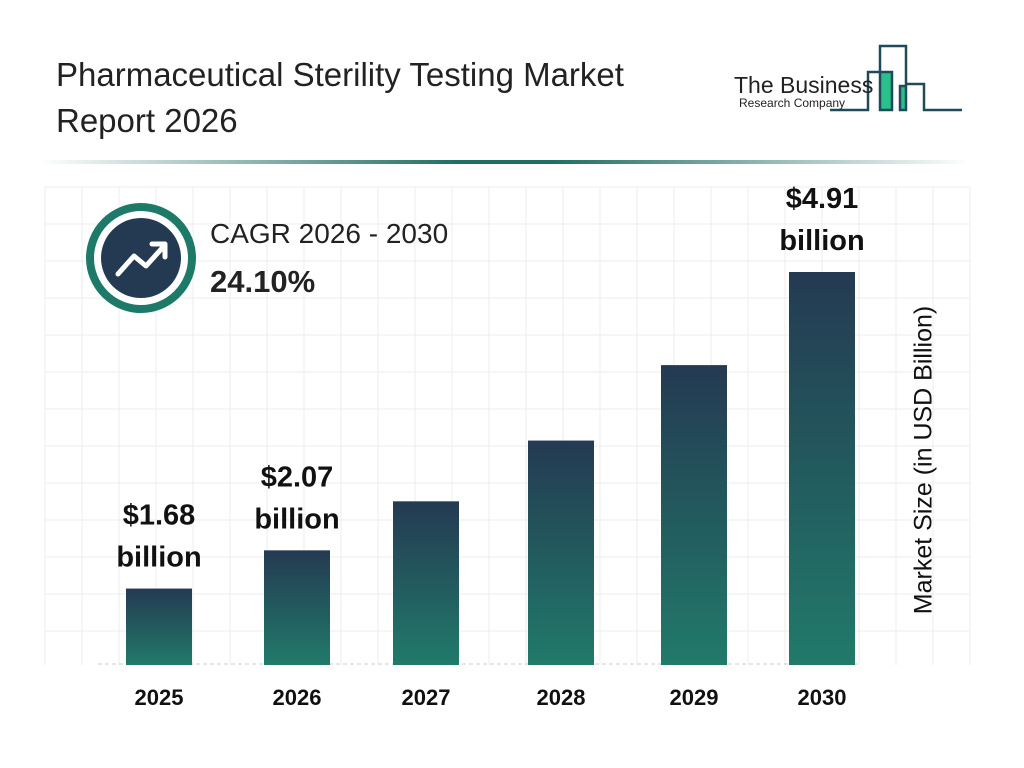 The width and height of the screenshot is (1024, 768). Describe the element at coordinates (297, 607) in the screenshot. I see `bar-2026` at that location.